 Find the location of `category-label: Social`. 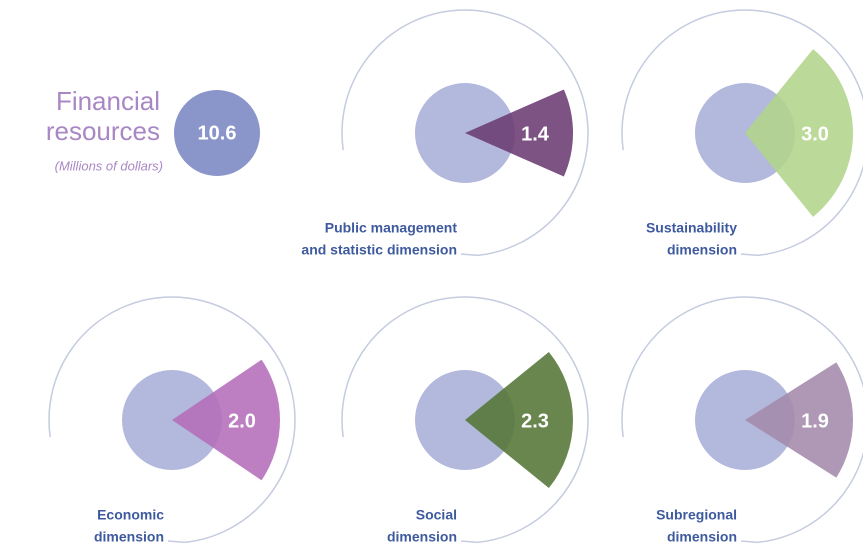

category-label: Social is located at coordinates (436, 515).